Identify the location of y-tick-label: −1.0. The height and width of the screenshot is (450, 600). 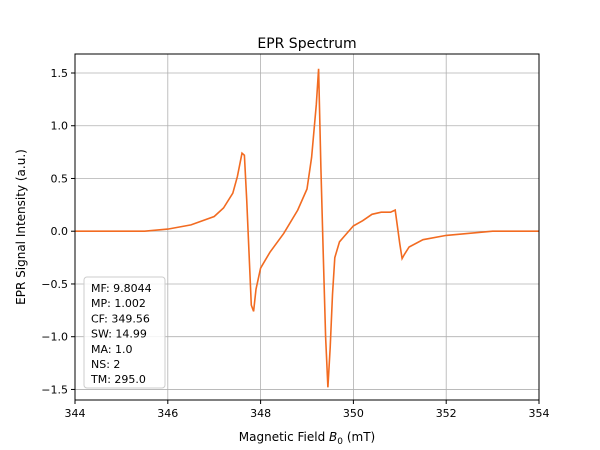
(54, 337).